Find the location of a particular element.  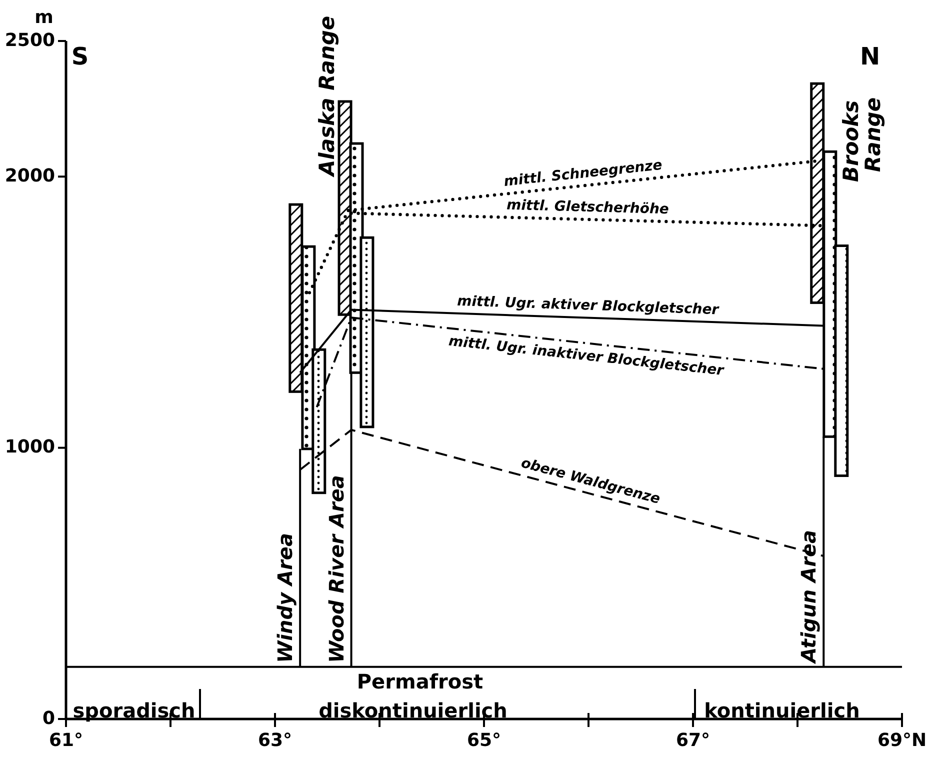

annotation: Permafrost is located at coordinates (420, 681).